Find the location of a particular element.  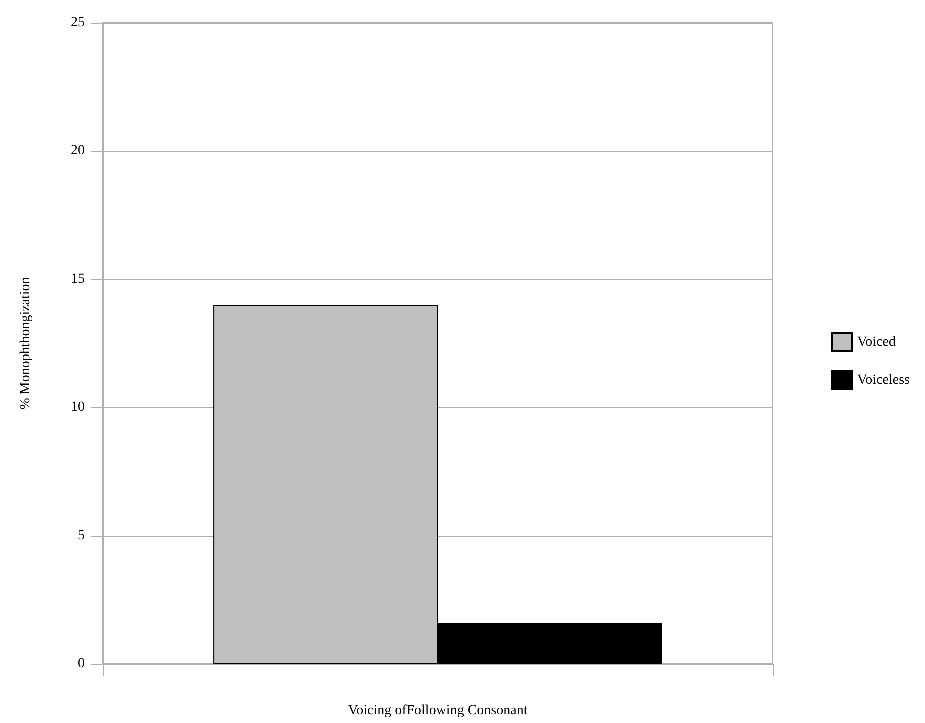

y-tick-label: 25 is located at coordinates (78, 23).